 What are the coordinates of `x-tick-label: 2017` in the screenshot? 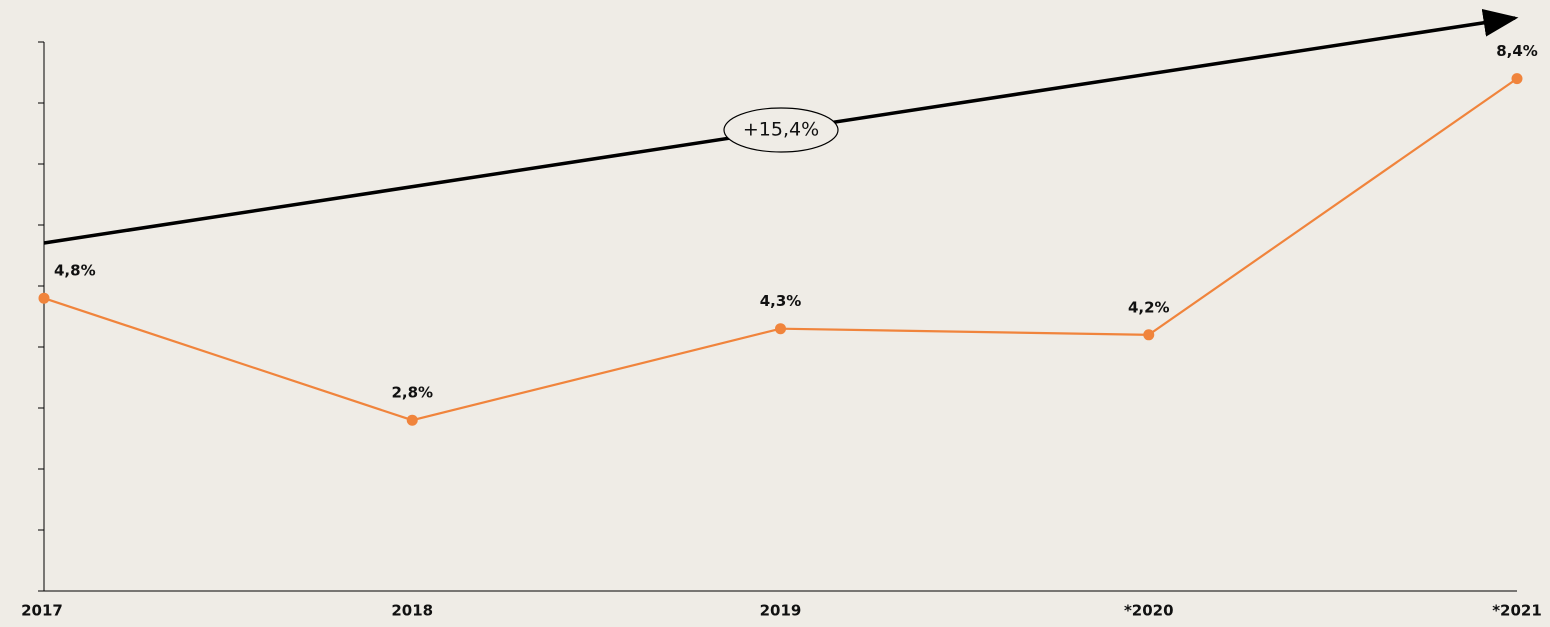 It's located at (42, 611).